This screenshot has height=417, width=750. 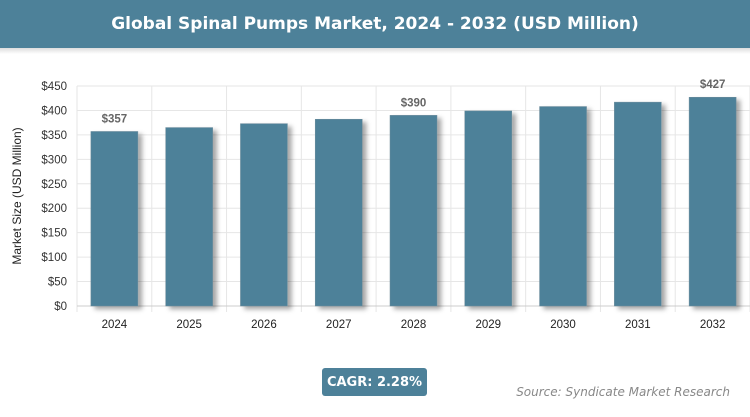 What do you see at coordinates (114, 219) in the screenshot?
I see `bar-2024` at bounding box center [114, 219].